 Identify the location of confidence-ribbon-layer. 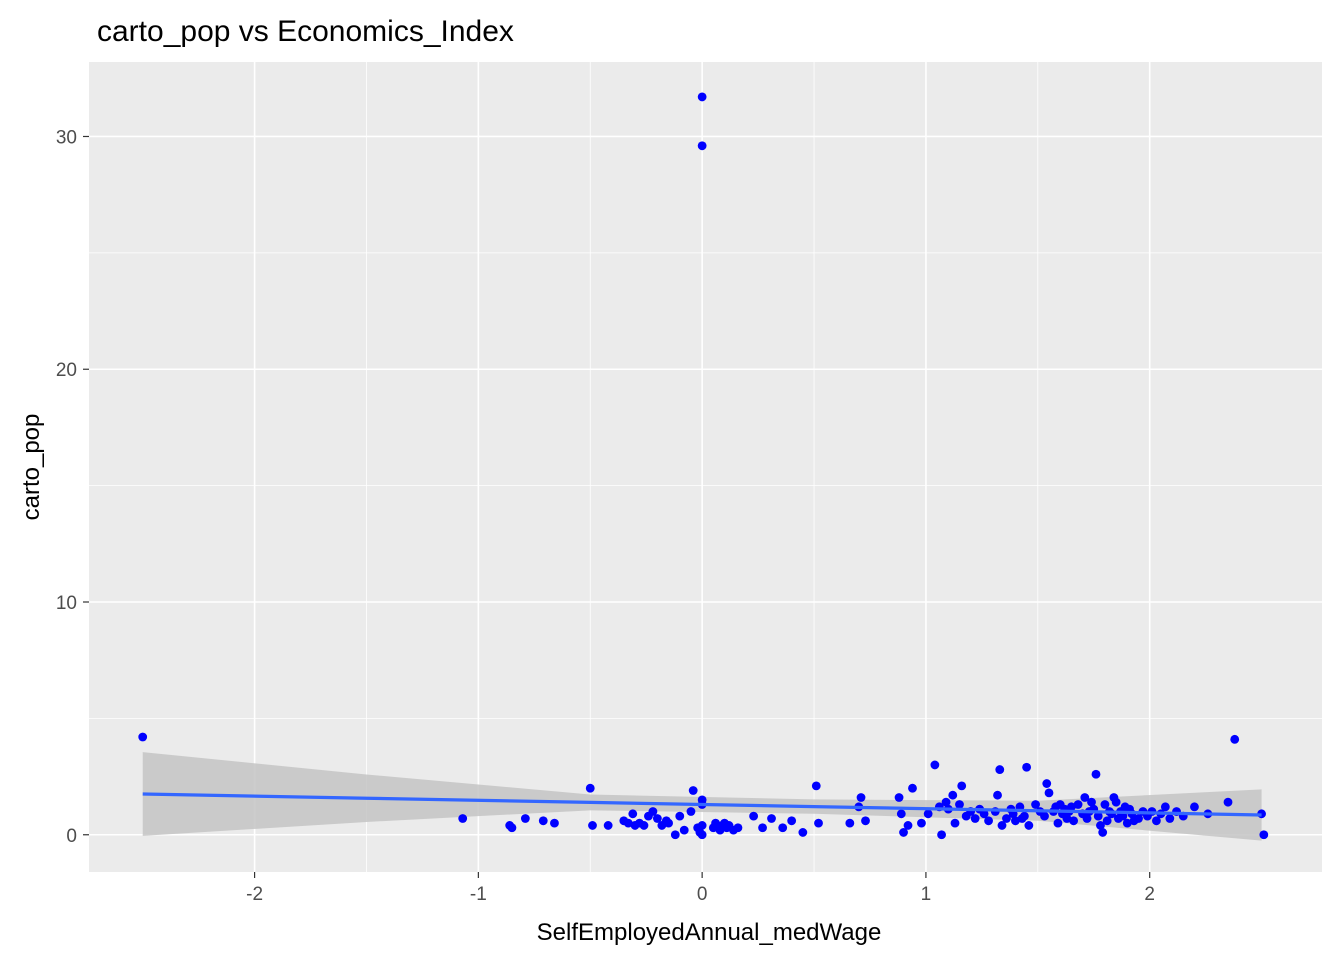
(702, 796).